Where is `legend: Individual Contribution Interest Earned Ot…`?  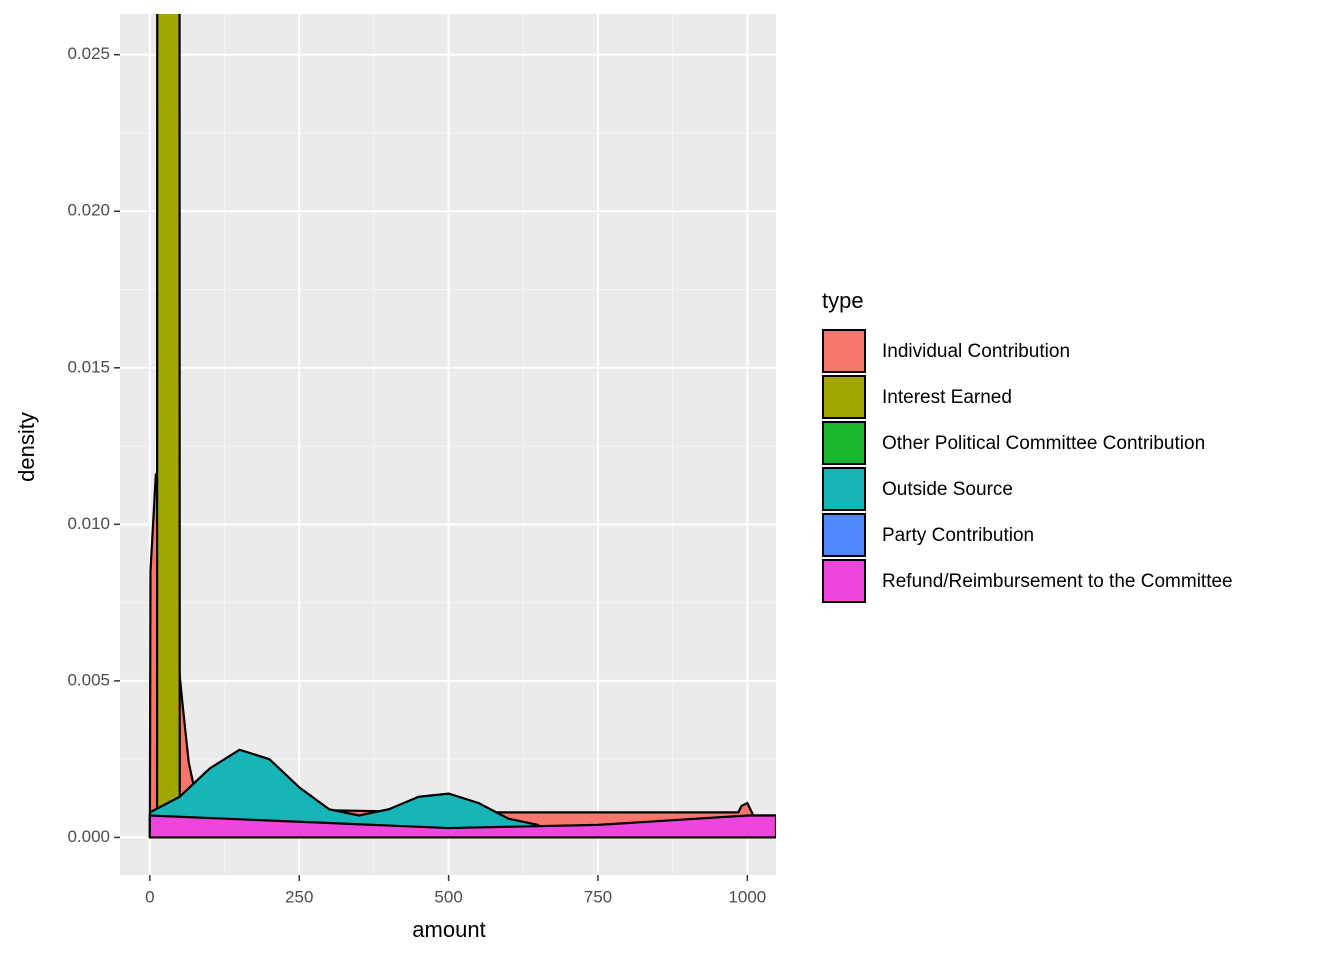
legend: Individual Contribution Interest Earned Ot… is located at coordinates (1027, 466).